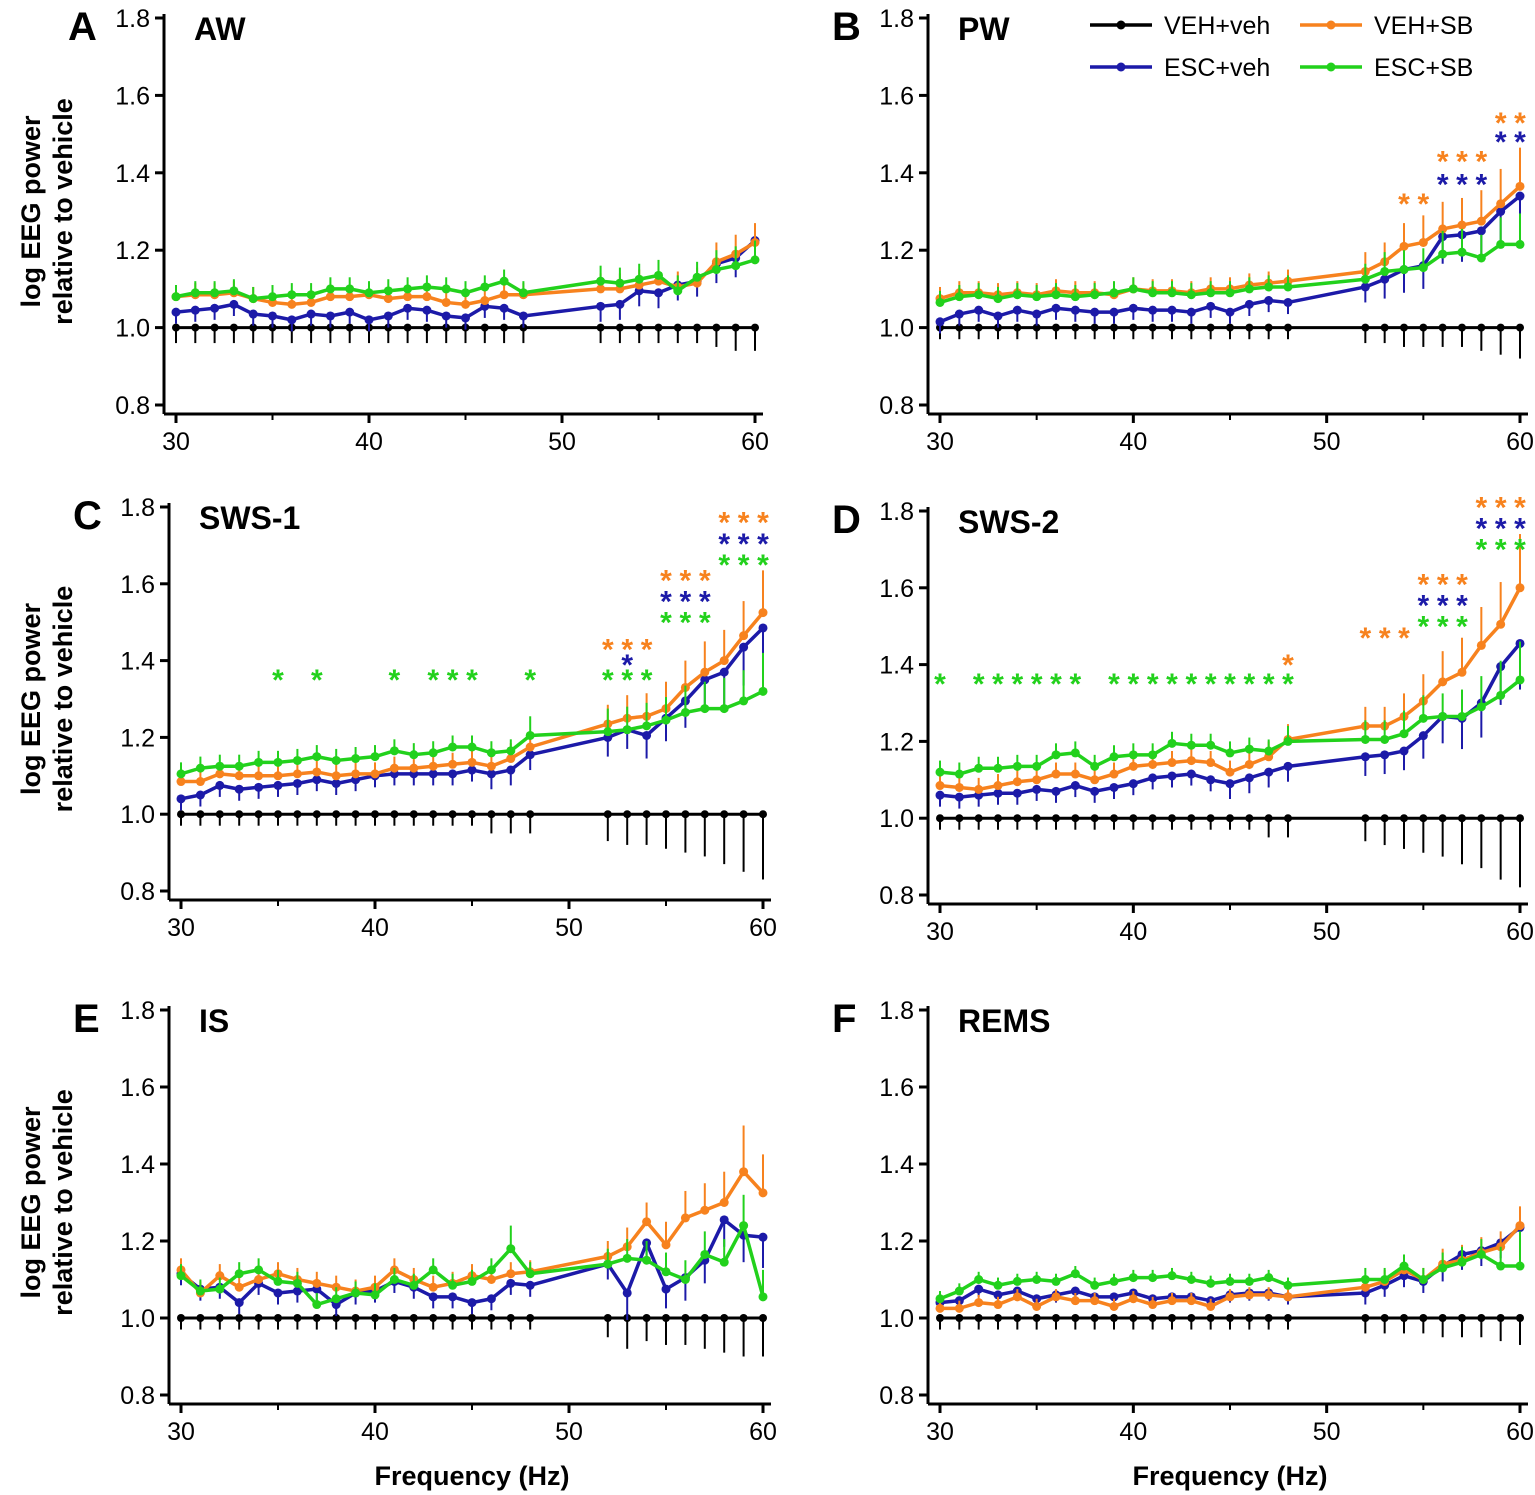 This screenshot has height=1495, width=1535. What do you see at coordinates (1121, 25) in the screenshot?
I see `legend-swatch-marker` at bounding box center [1121, 25].